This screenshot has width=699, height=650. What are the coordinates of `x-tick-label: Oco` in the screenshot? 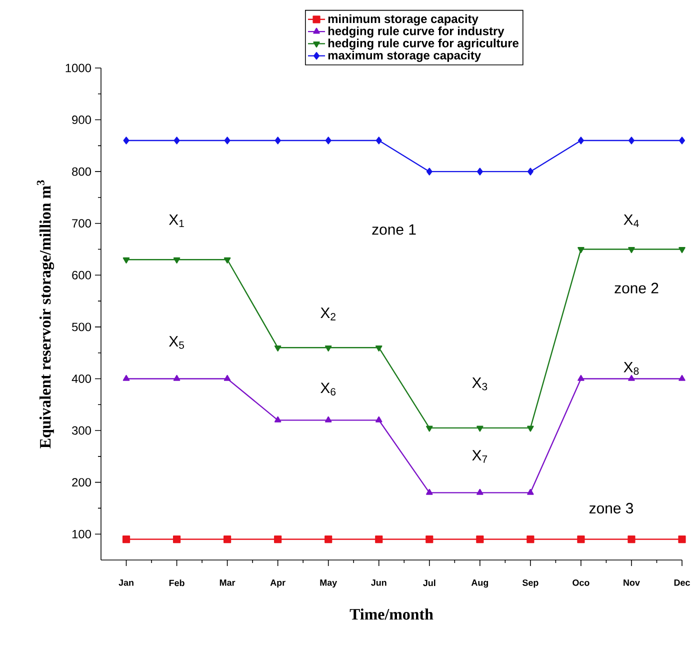 It's located at (581, 583).